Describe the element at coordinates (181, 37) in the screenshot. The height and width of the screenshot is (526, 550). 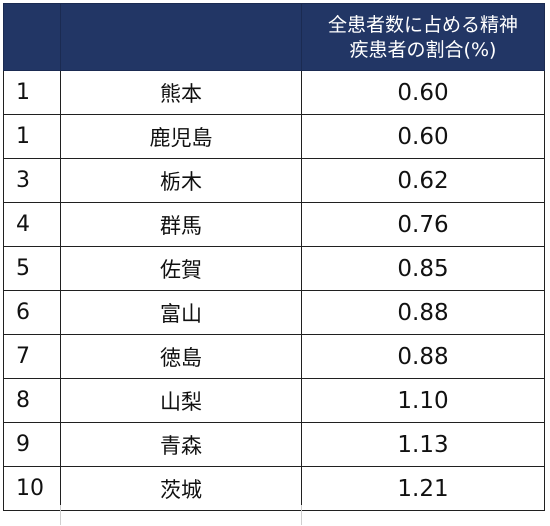
I see `header-prefecture` at that location.